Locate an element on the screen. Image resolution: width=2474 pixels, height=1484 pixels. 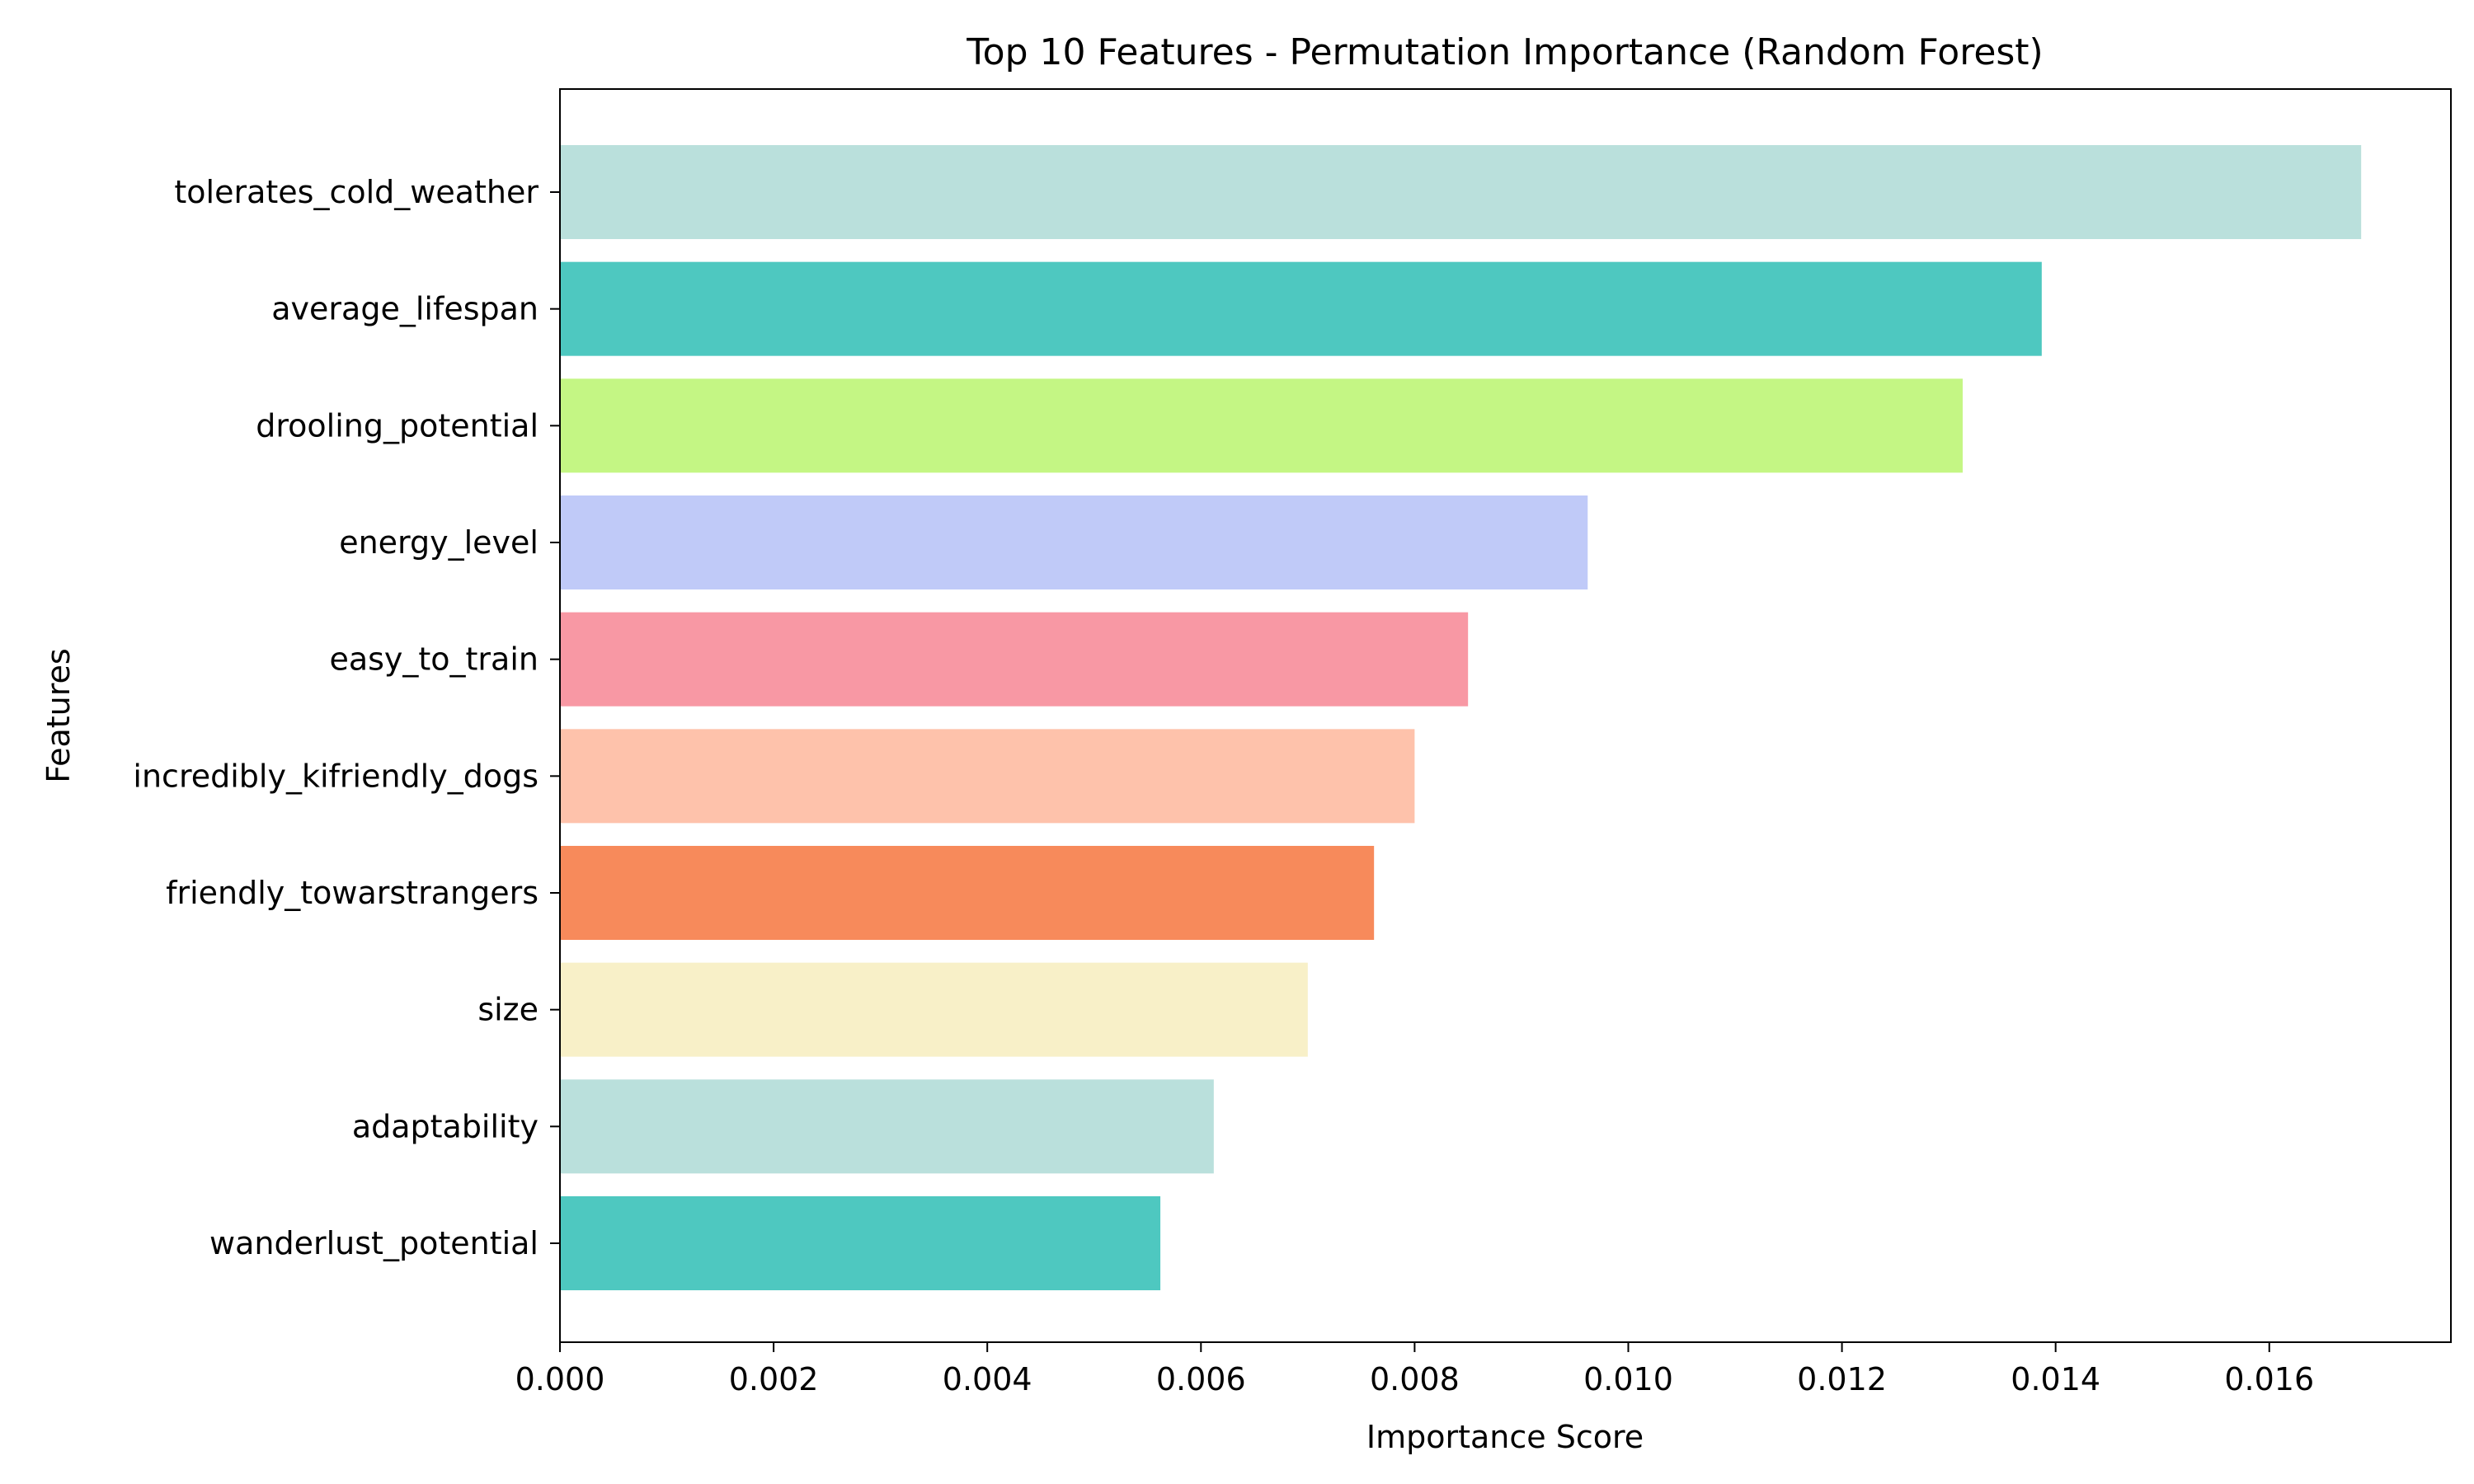
x-tick-label: 0.000 is located at coordinates (560, 1379).